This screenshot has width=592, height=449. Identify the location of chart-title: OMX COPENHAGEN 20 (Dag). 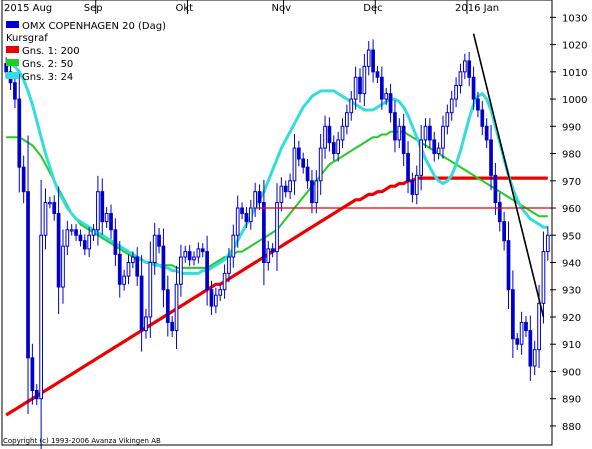
(94, 26).